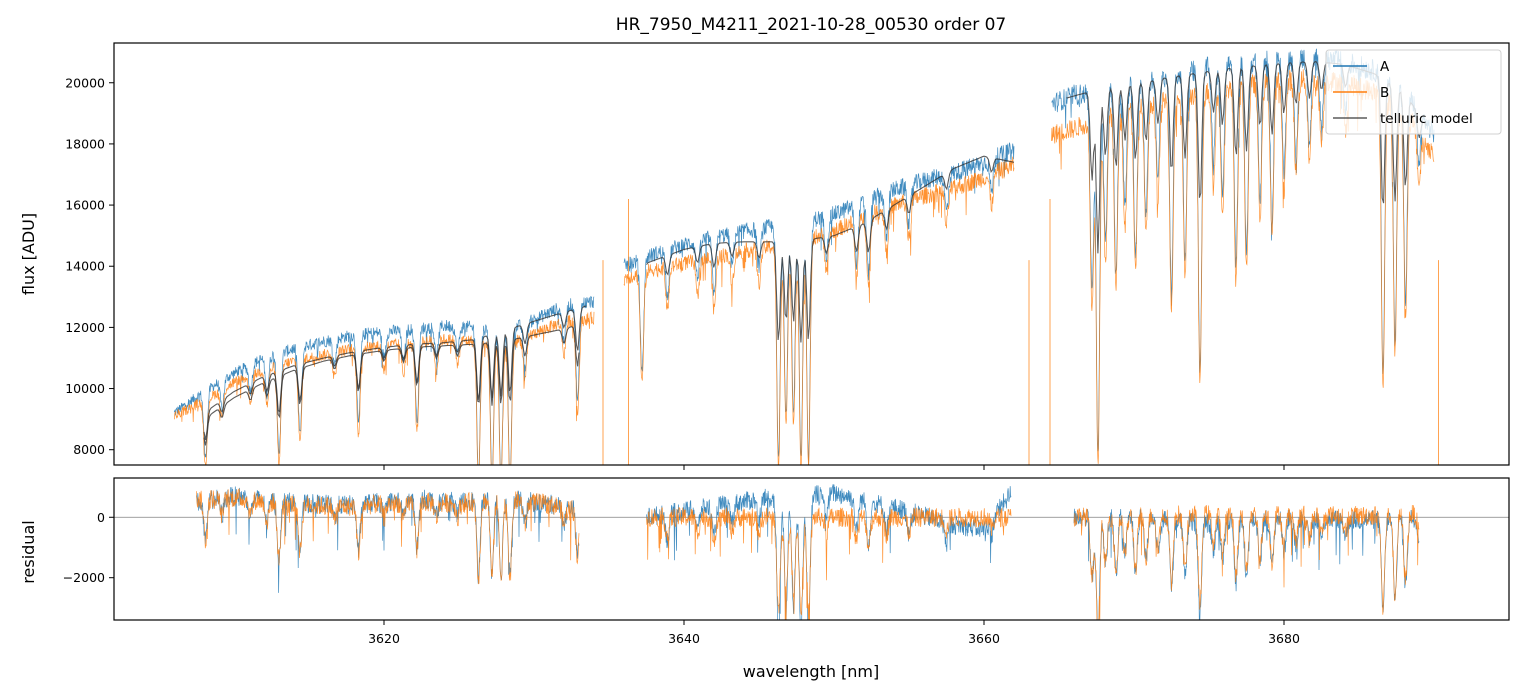 This screenshot has height=696, width=1523. Describe the element at coordinates (1384, 93) in the screenshot. I see `legend-label-b: B` at that location.